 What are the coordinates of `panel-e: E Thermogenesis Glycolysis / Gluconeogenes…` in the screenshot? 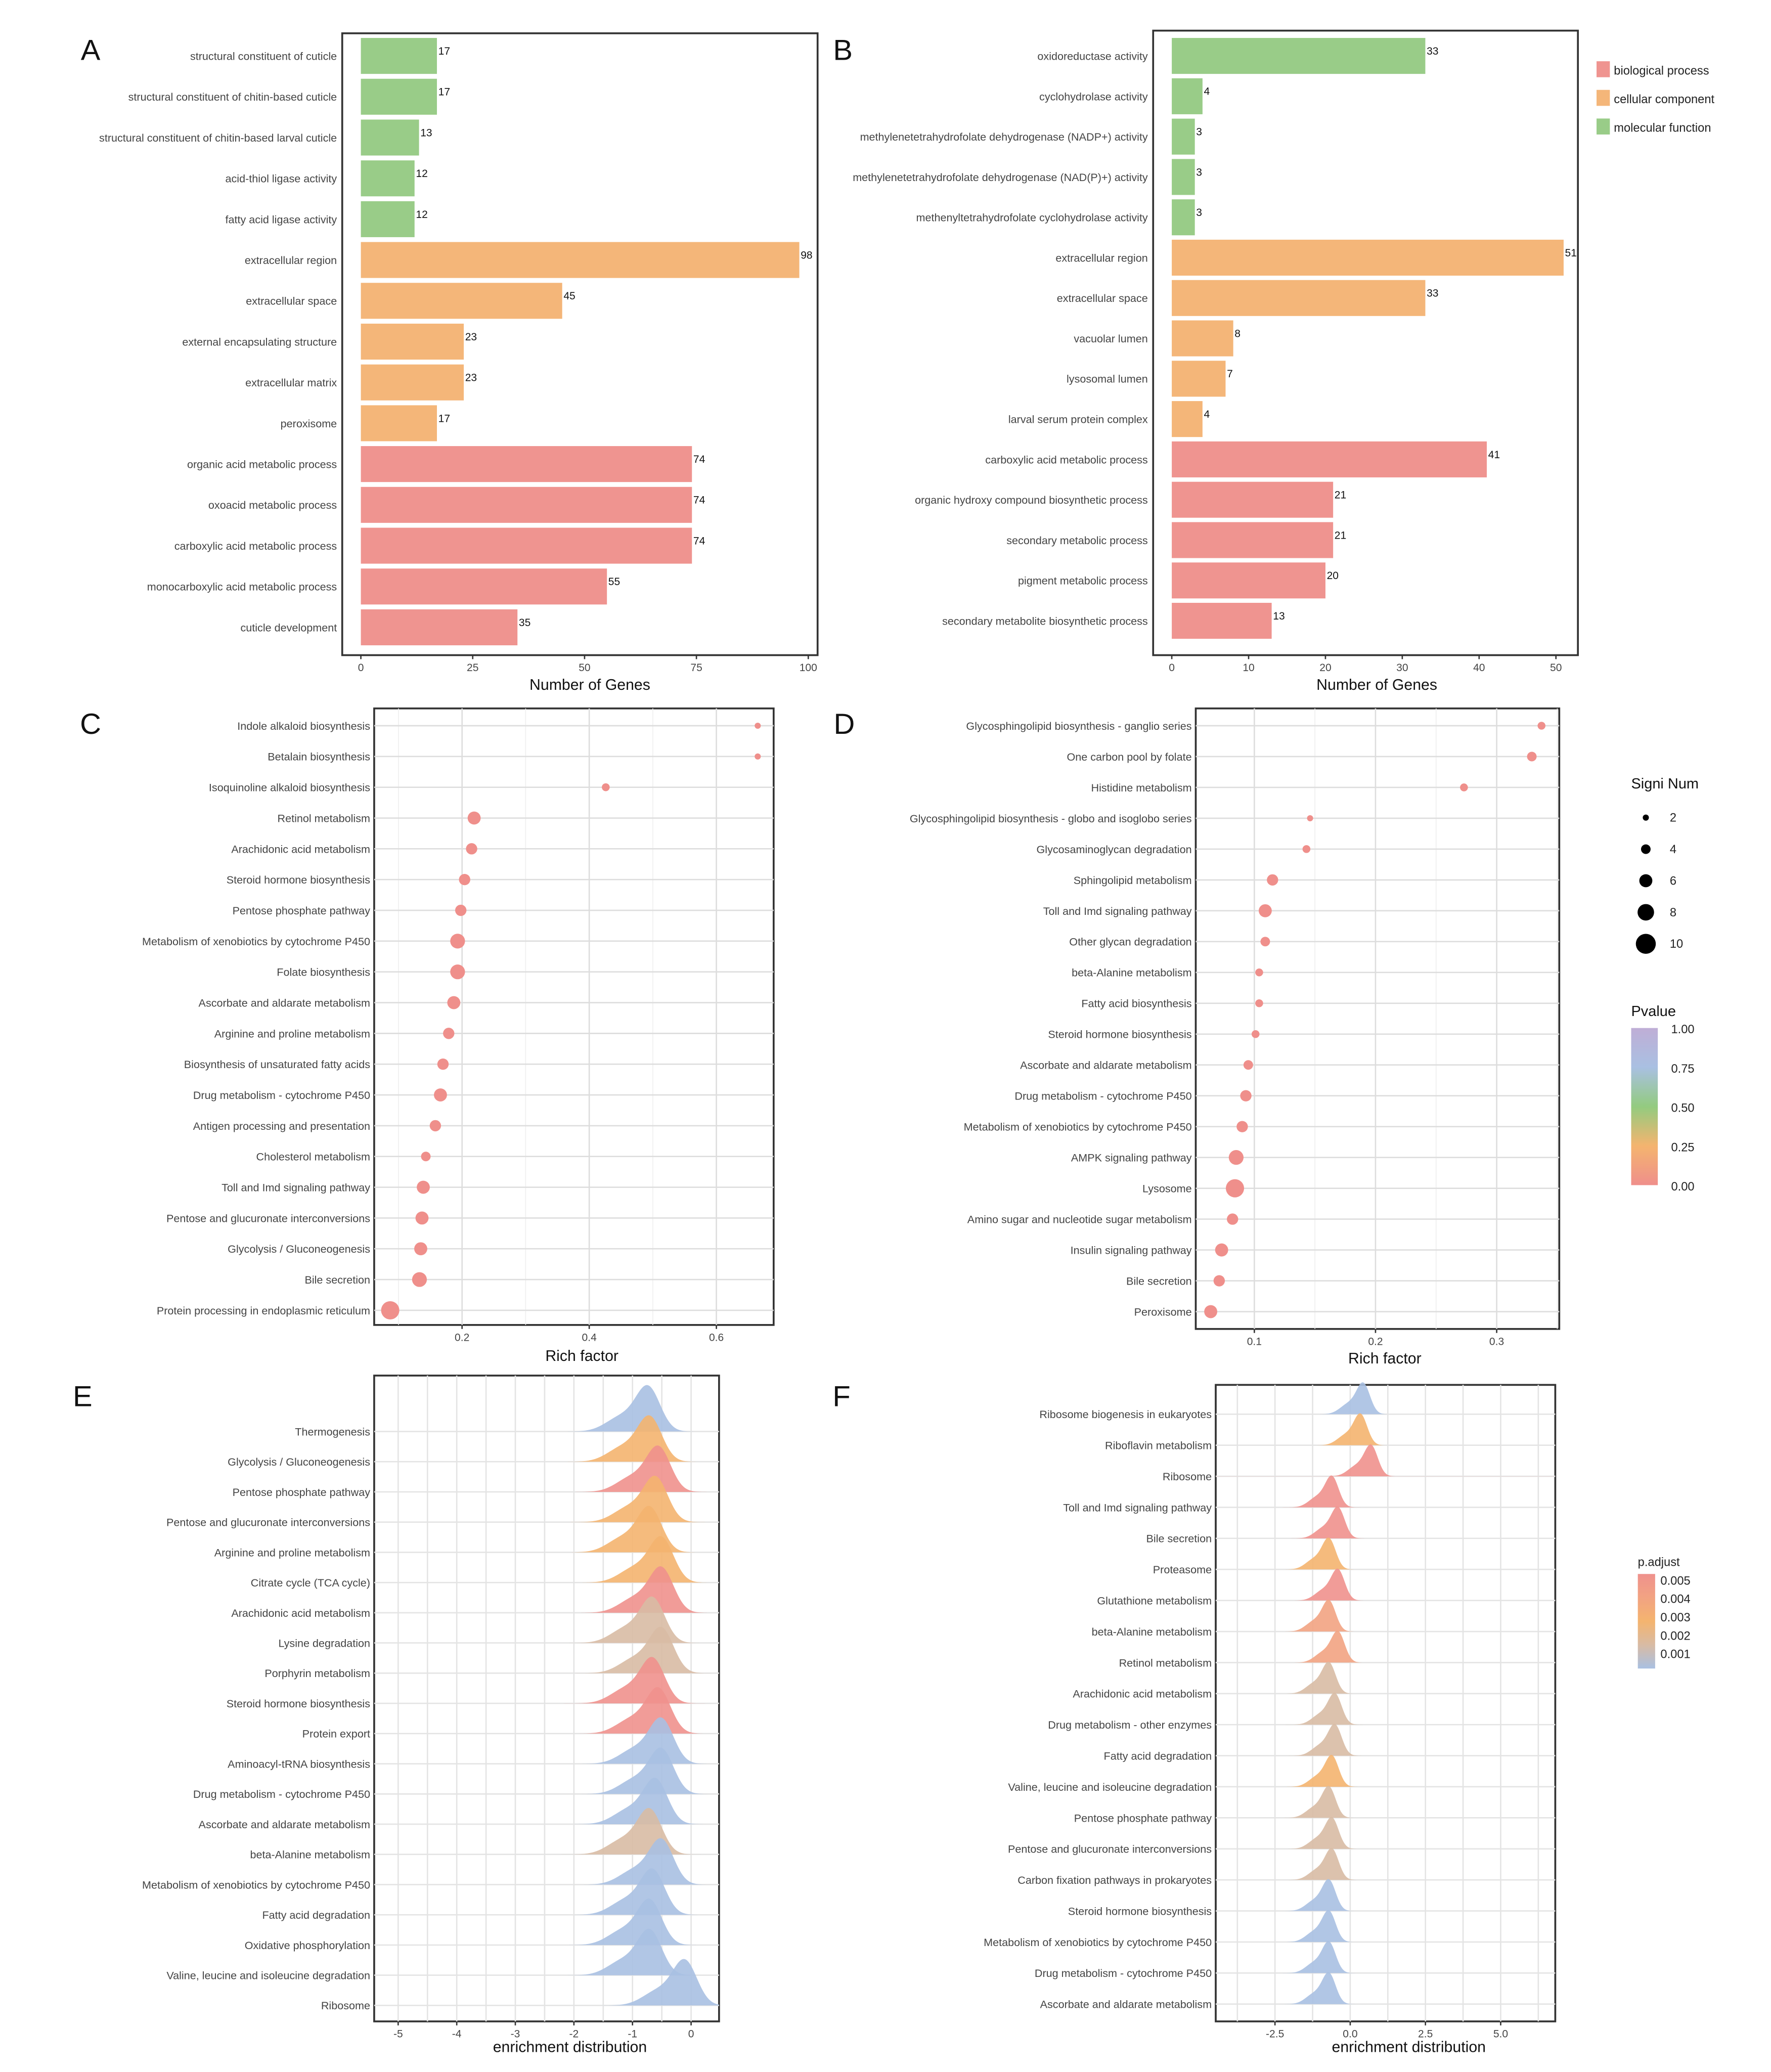 It's located at (396, 1715).